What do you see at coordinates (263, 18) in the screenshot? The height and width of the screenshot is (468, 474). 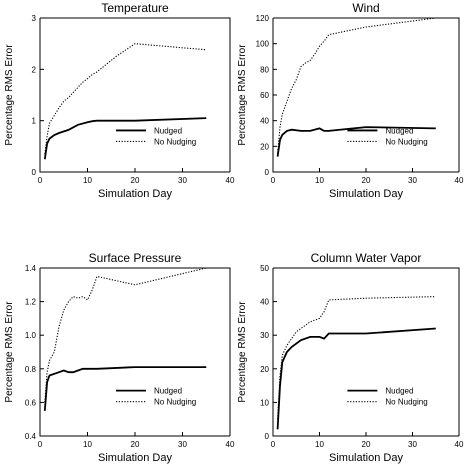 I see `chart-wind-y-tick-label: 120` at bounding box center [263, 18].